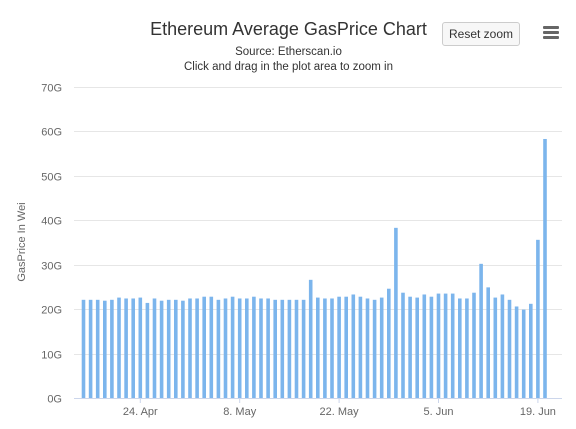 This screenshot has width=576, height=429. Describe the element at coordinates (51, 133) in the screenshot. I see `y-tick-label: 60G` at that location.